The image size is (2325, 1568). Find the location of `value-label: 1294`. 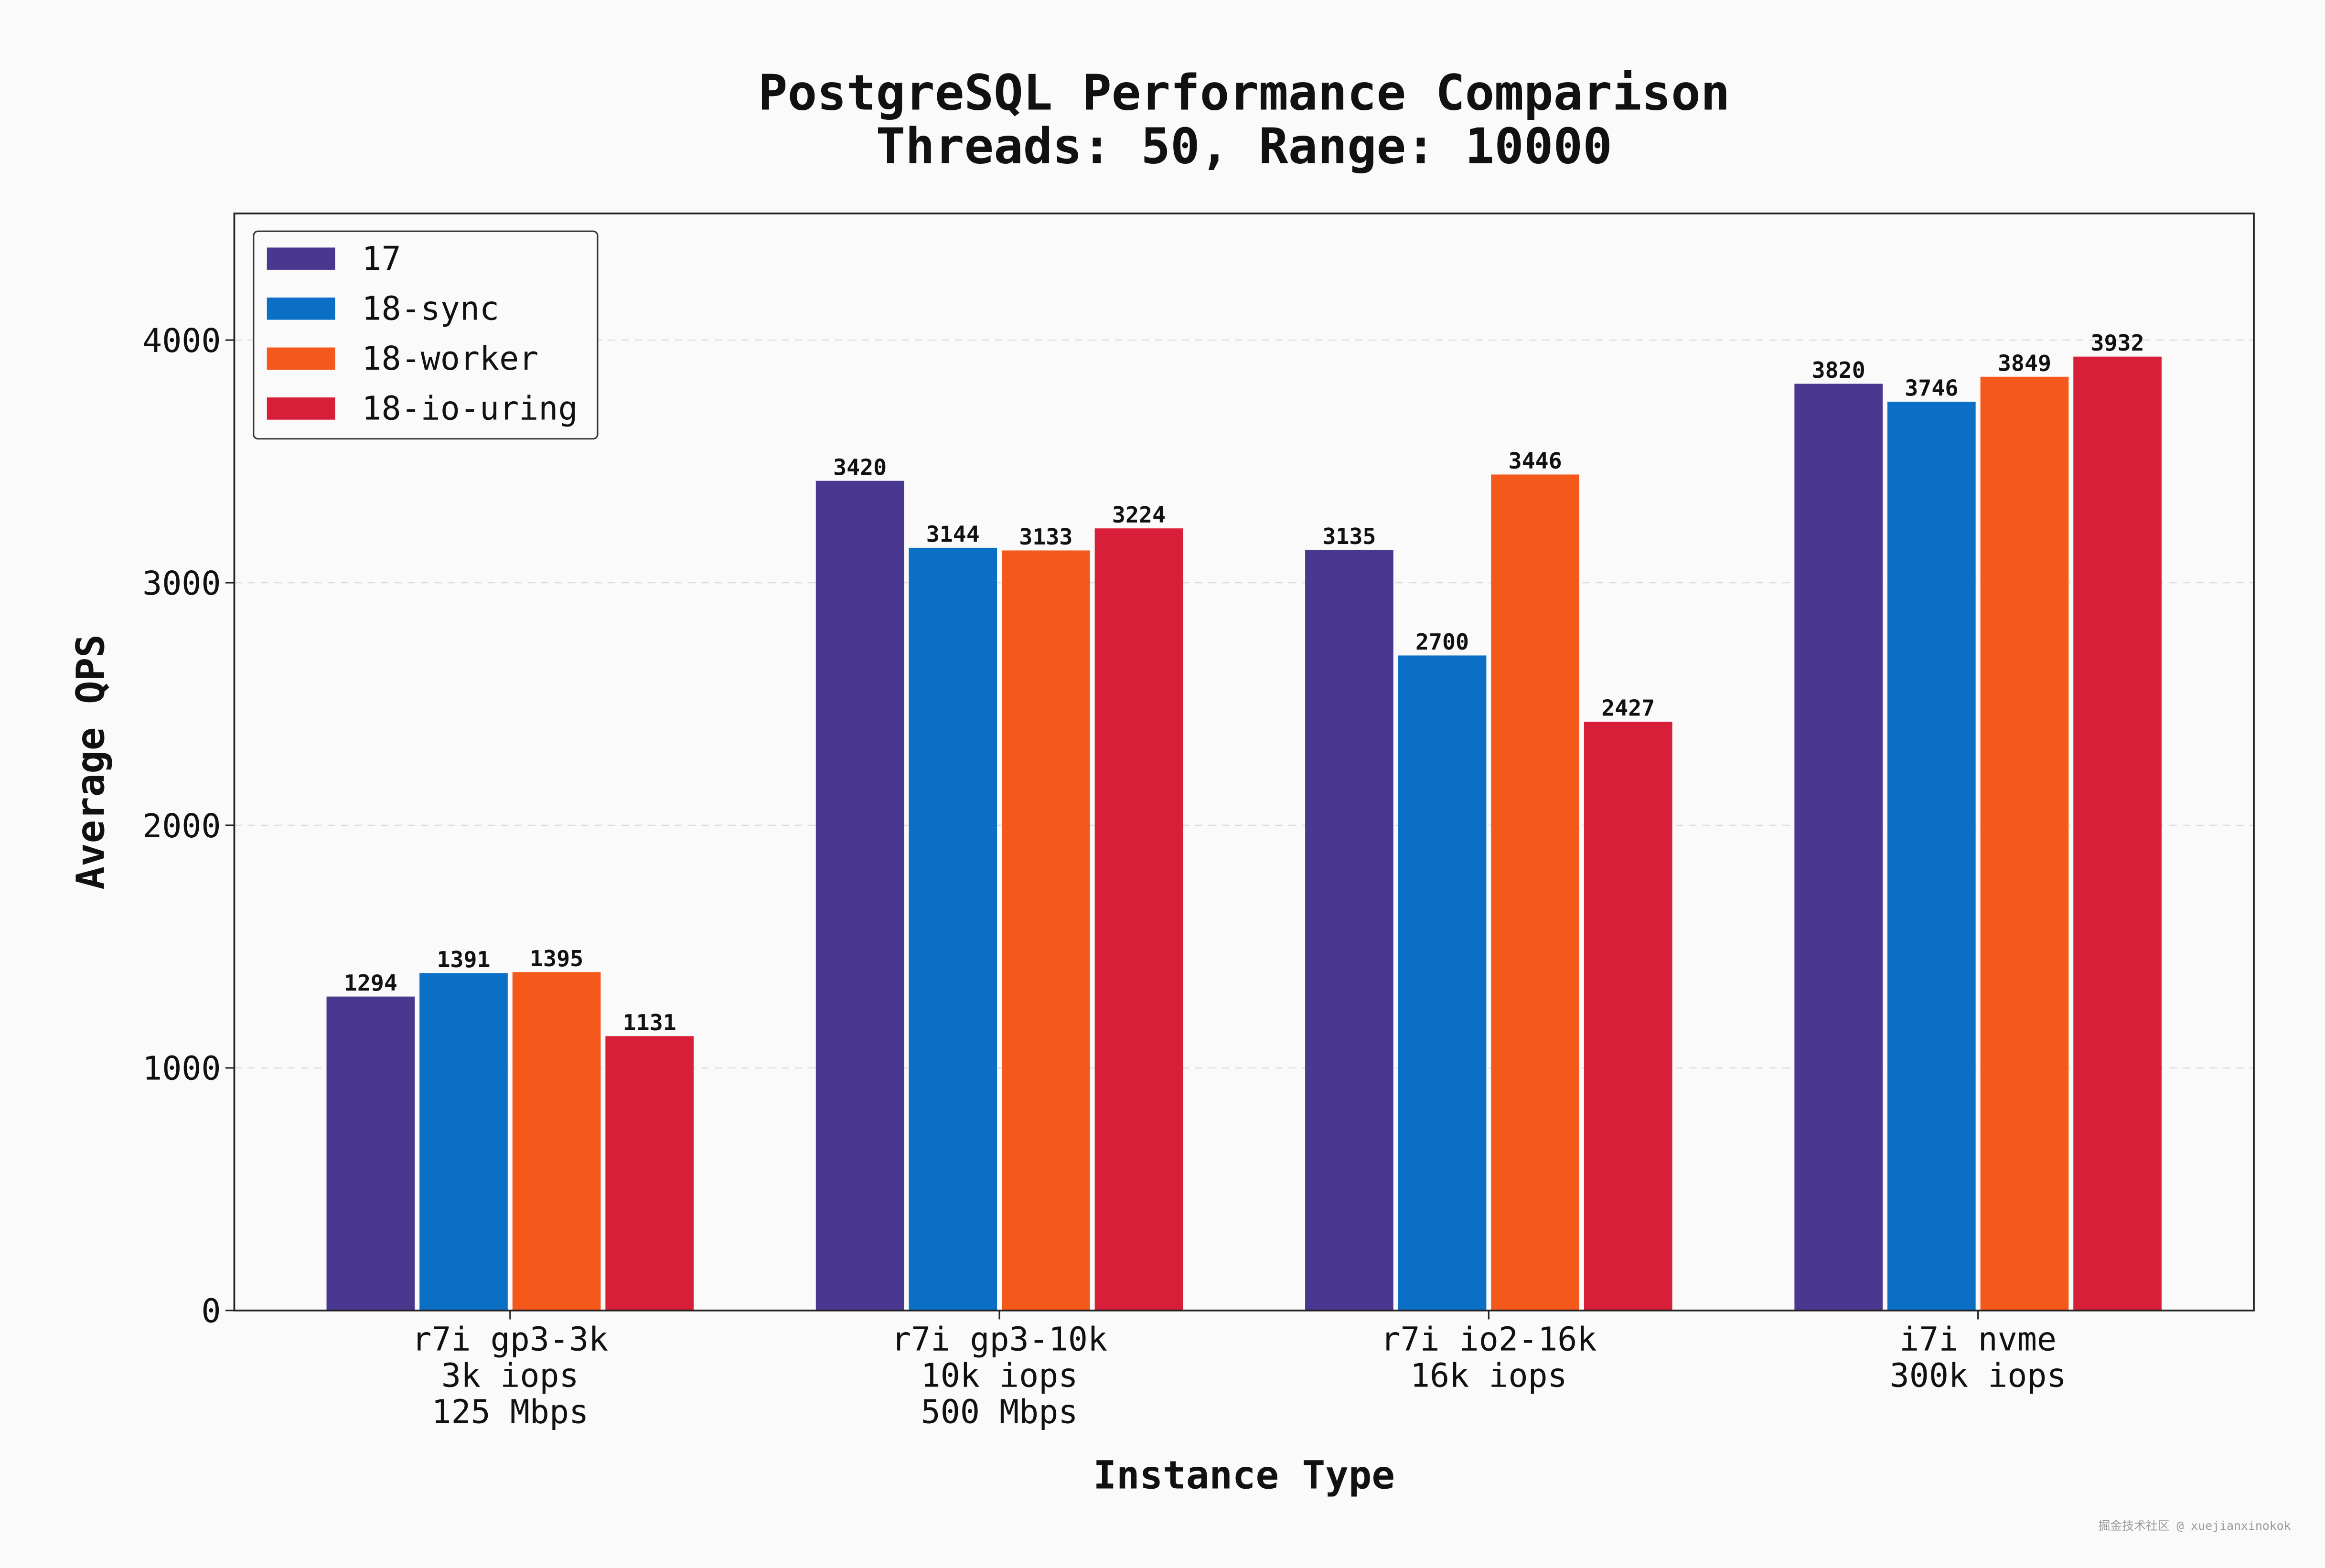

value-label: 1294 is located at coordinates (370, 983).